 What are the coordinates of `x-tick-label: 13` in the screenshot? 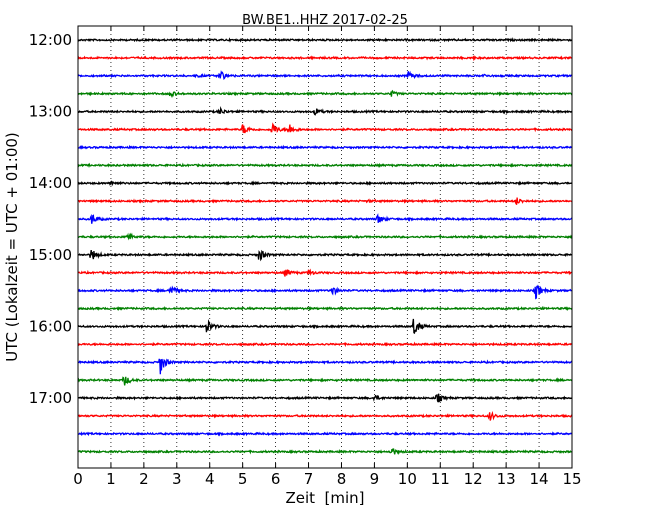 It's located at (506, 479).